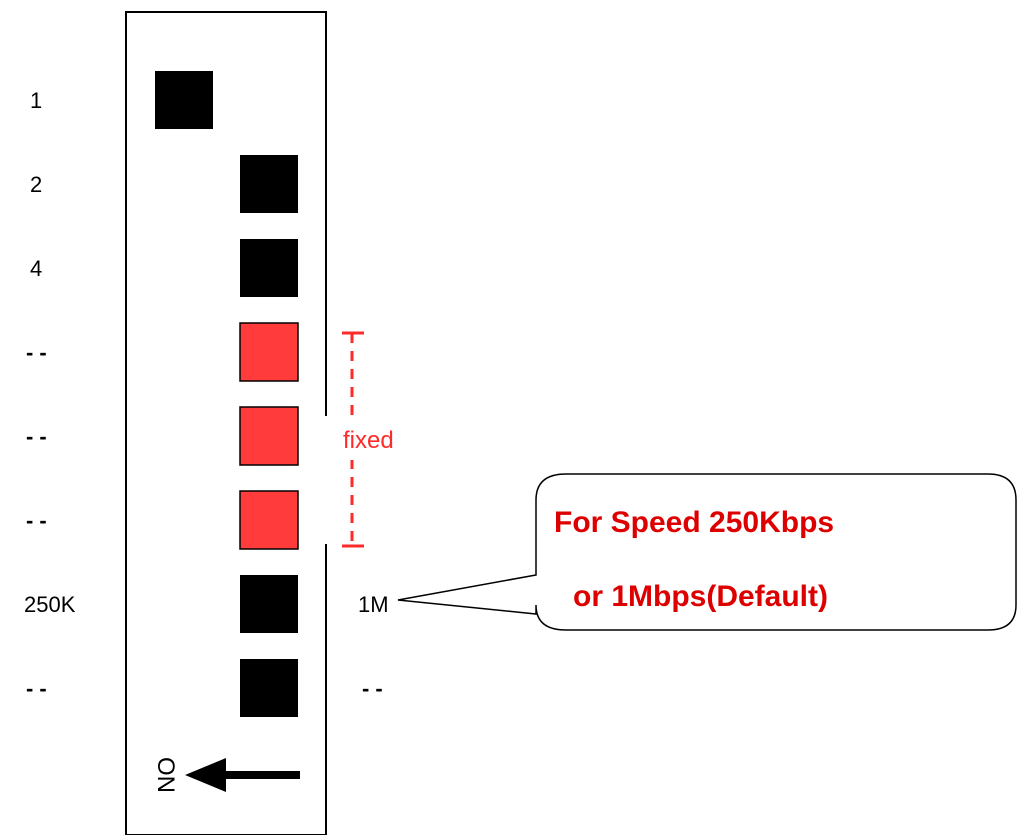  What do you see at coordinates (368, 440) in the screenshot?
I see `fixed-label: fixed` at bounding box center [368, 440].